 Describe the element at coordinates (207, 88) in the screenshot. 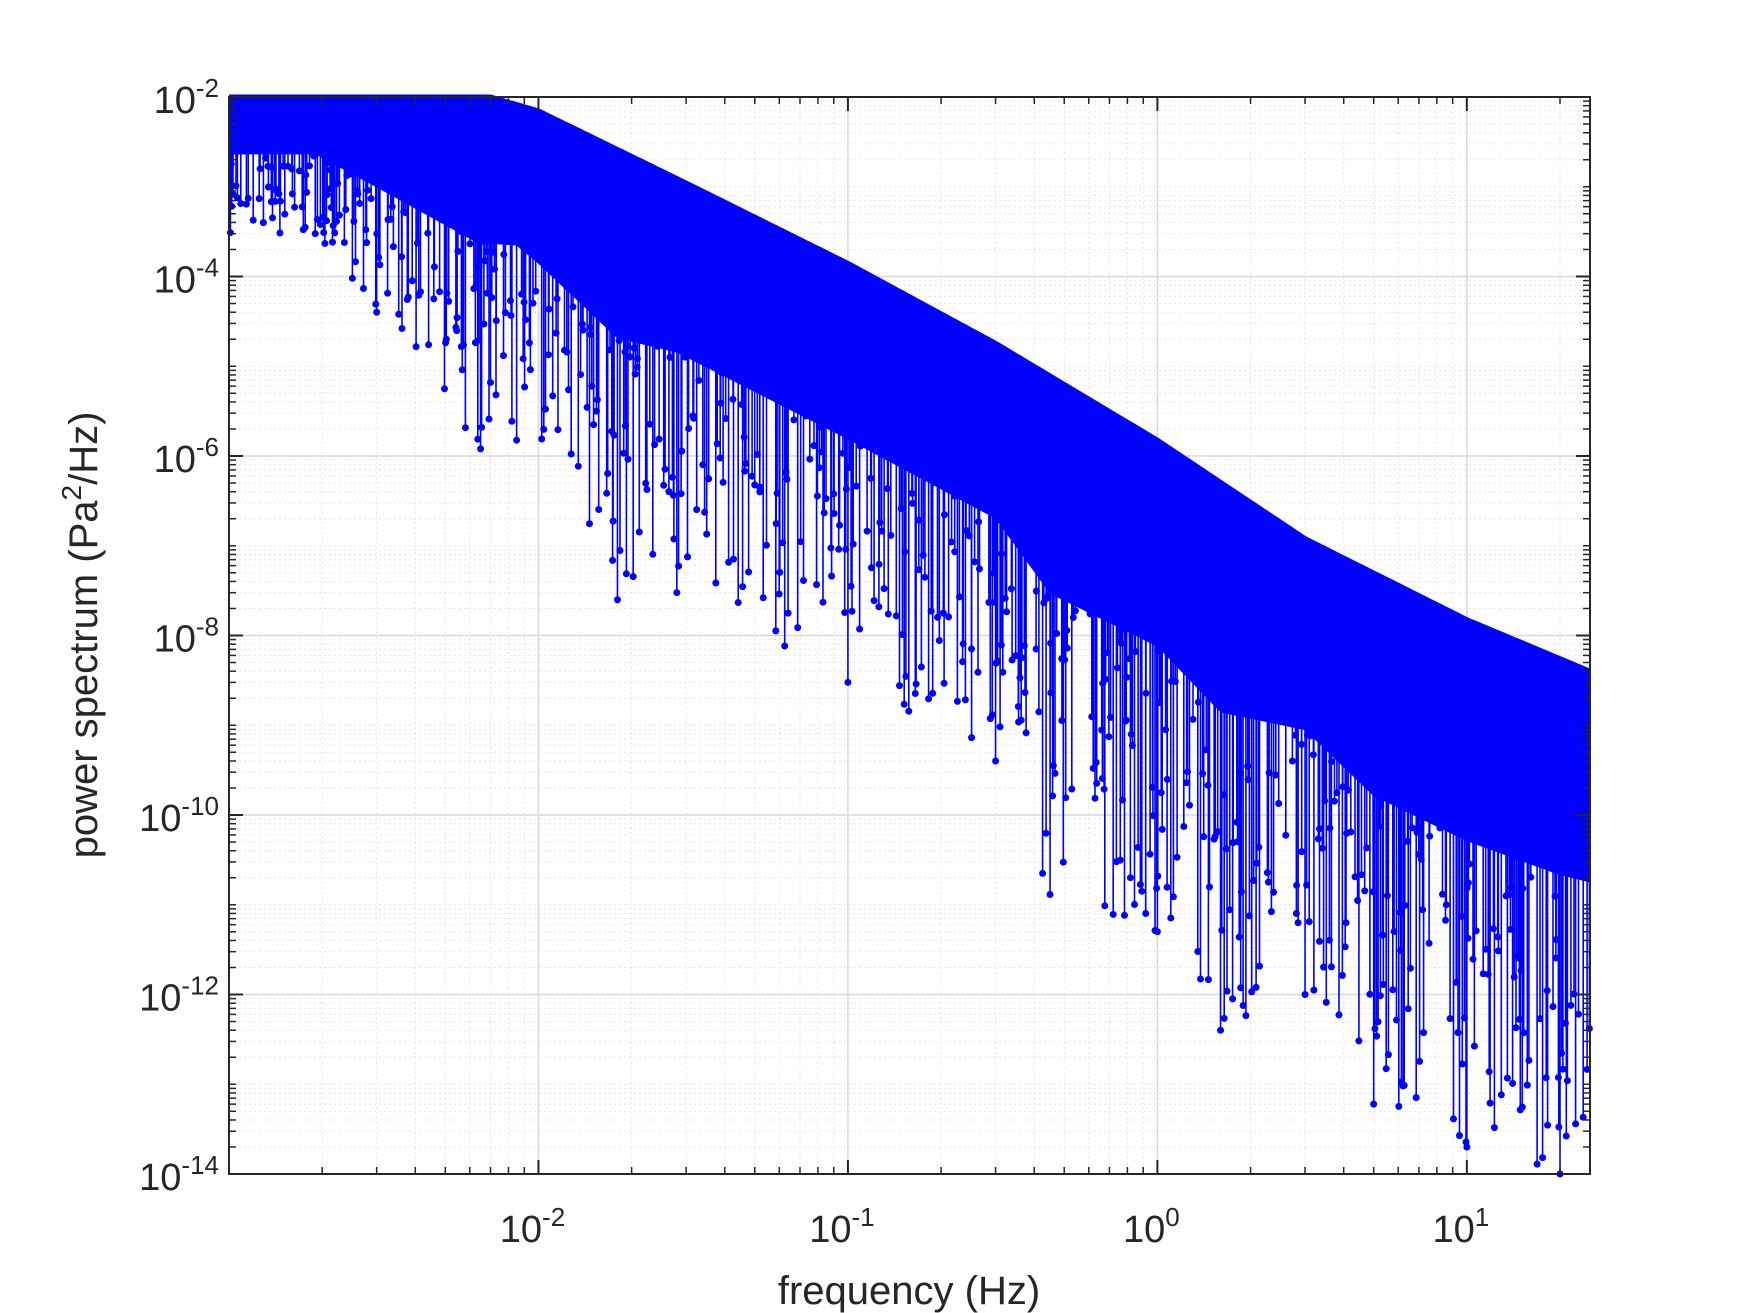

I see `y-tick-exp: -2` at that location.